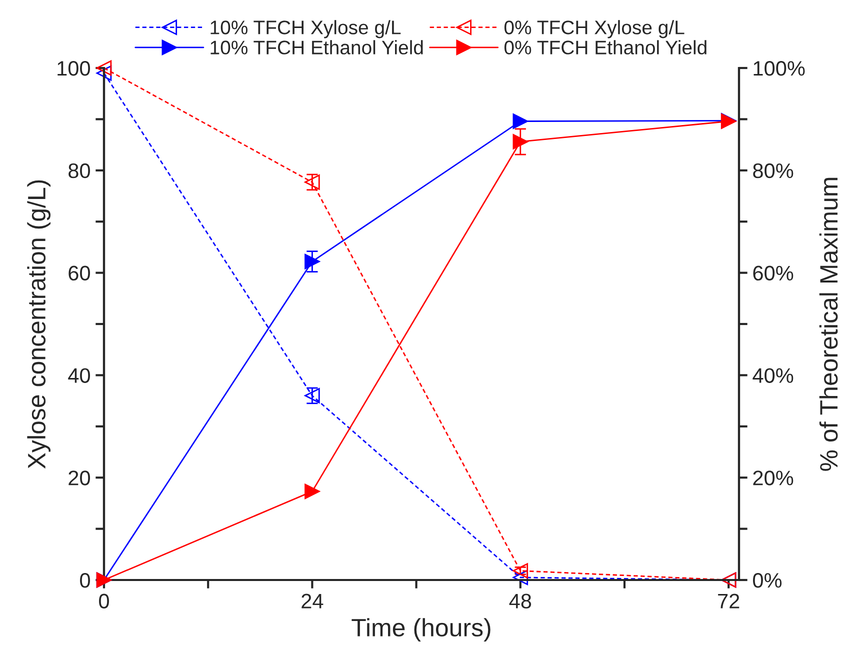 Image resolution: width=841 pixels, height=663 pixels. What do you see at coordinates (773, 375) in the screenshot?
I see `y2-tick-label: 40%` at bounding box center [773, 375].